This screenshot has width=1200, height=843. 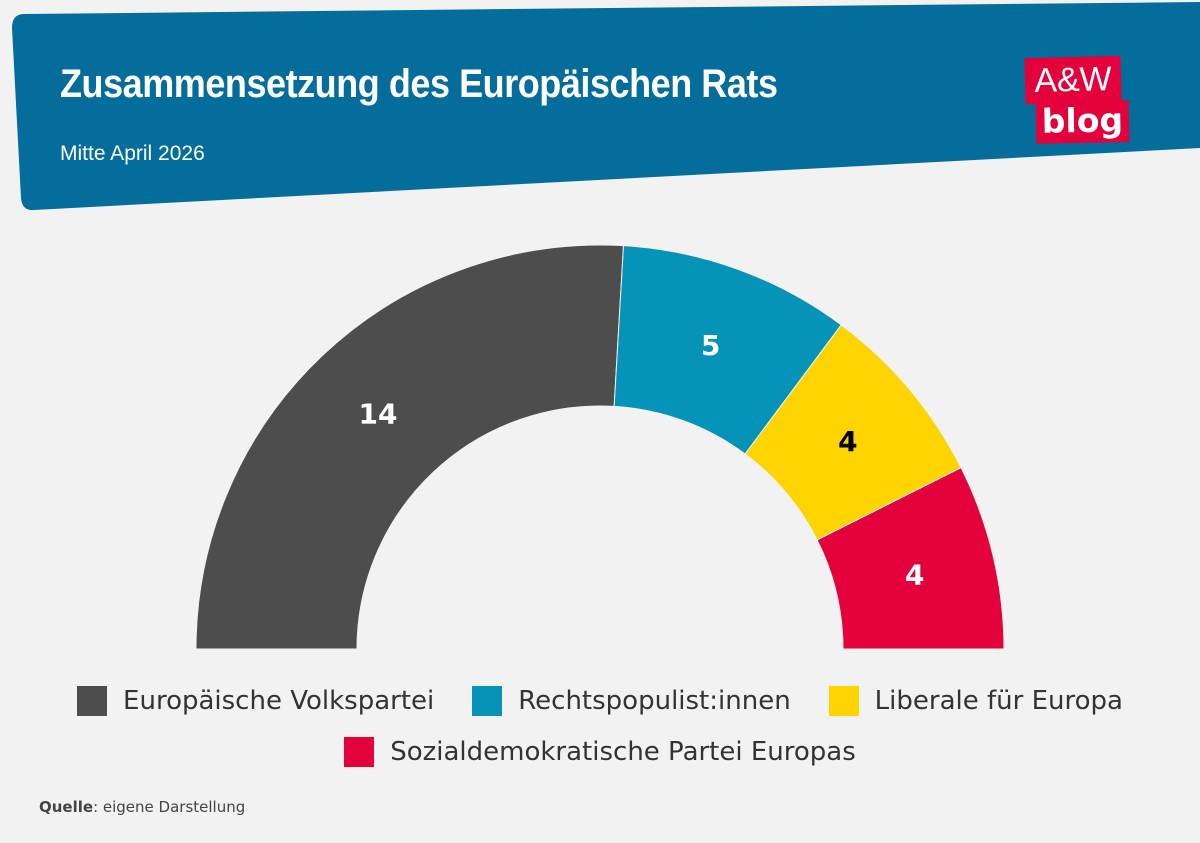 What do you see at coordinates (623, 752) in the screenshot?
I see `legend-label: Sozialdemokratische Partei Europas` at bounding box center [623, 752].